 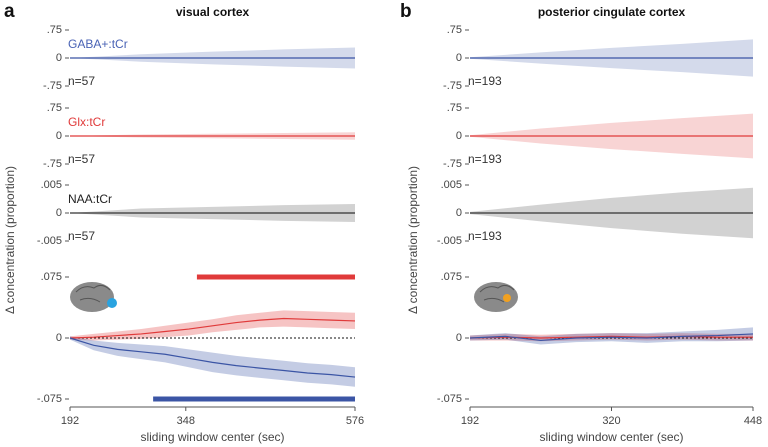 I want to click on measure-label: Glx:tCr, so click(x=86, y=122).